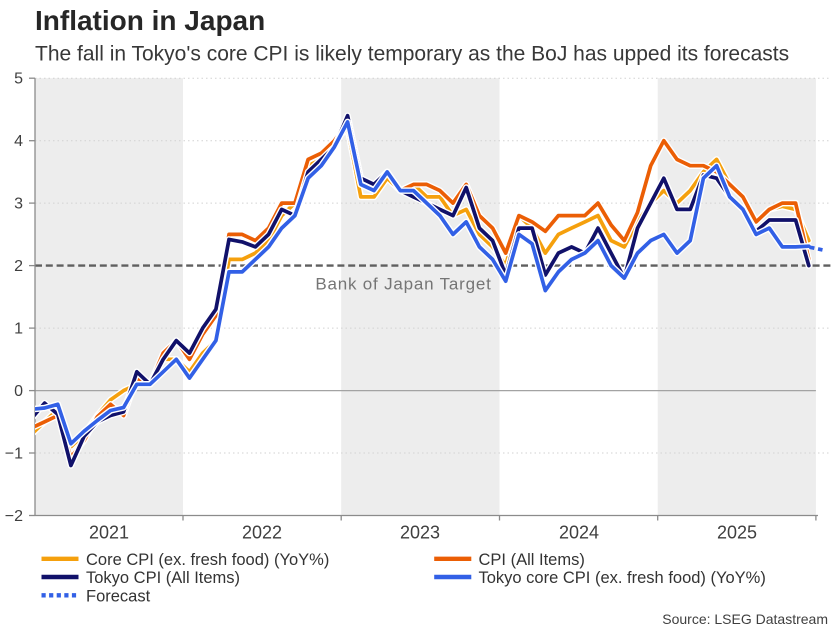 The image size is (840, 629). Describe the element at coordinates (18, 79) in the screenshot. I see `svg-text: 5` at that location.